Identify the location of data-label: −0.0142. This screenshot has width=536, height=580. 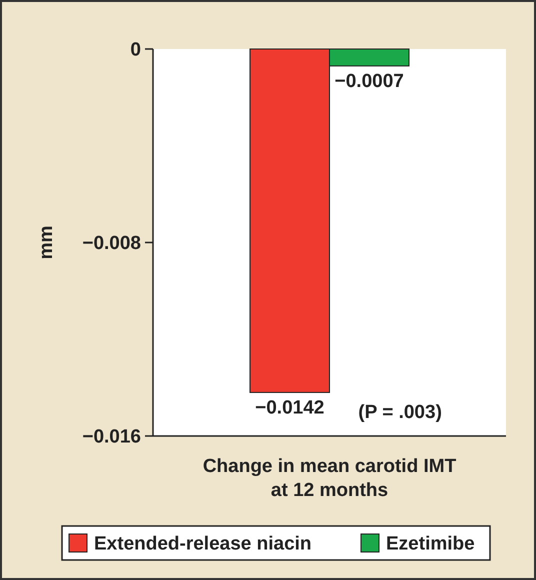
(289, 407).